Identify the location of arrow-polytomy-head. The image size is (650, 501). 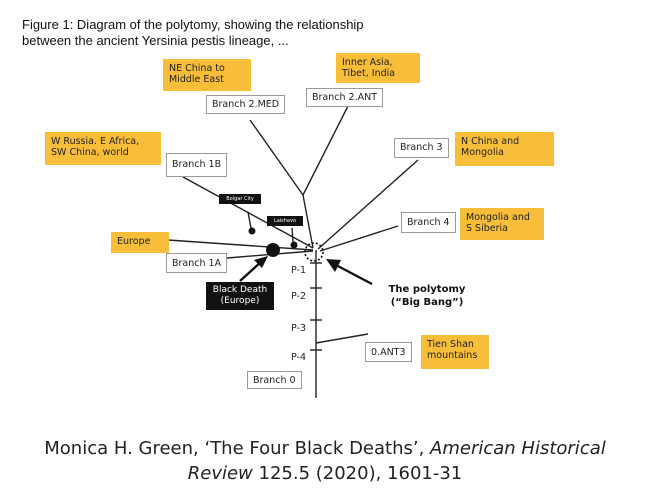
(333, 265).